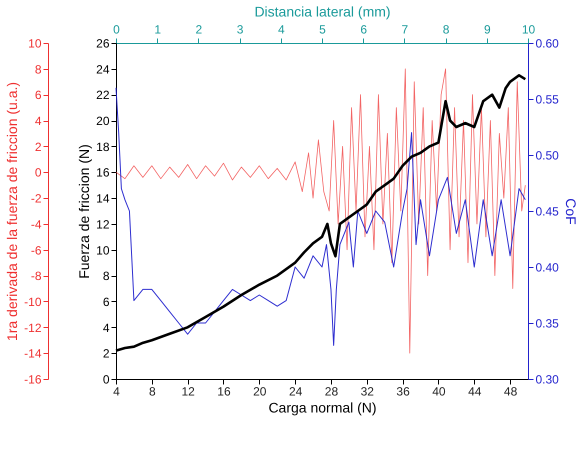 Image resolution: width=582 pixels, height=451 pixels. Describe the element at coordinates (116, 391) in the screenshot. I see `x-tick-label: 4` at that location.